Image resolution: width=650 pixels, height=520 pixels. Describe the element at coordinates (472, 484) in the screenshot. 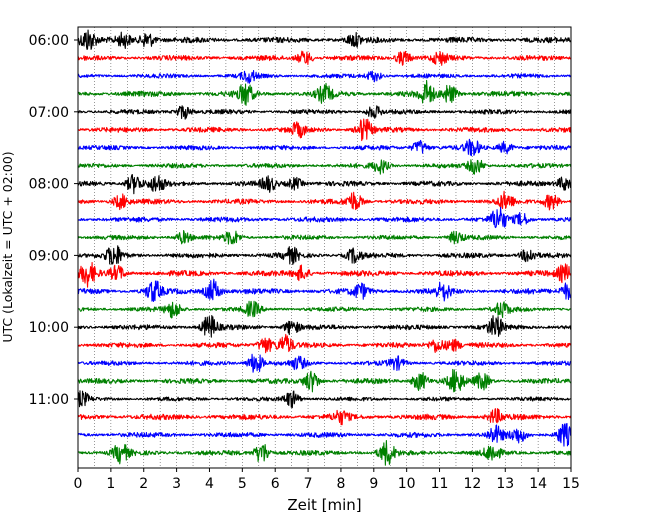

I see `x-tick-label: 12` at that location.